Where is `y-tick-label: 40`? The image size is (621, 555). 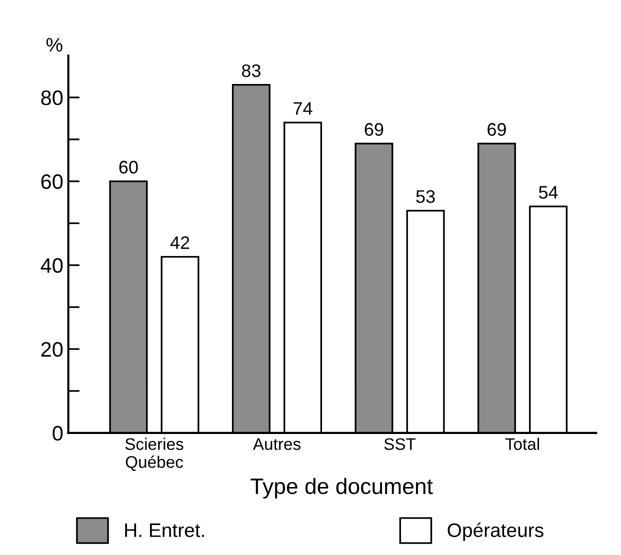 y-tick-label: 40 is located at coordinates (51, 265).